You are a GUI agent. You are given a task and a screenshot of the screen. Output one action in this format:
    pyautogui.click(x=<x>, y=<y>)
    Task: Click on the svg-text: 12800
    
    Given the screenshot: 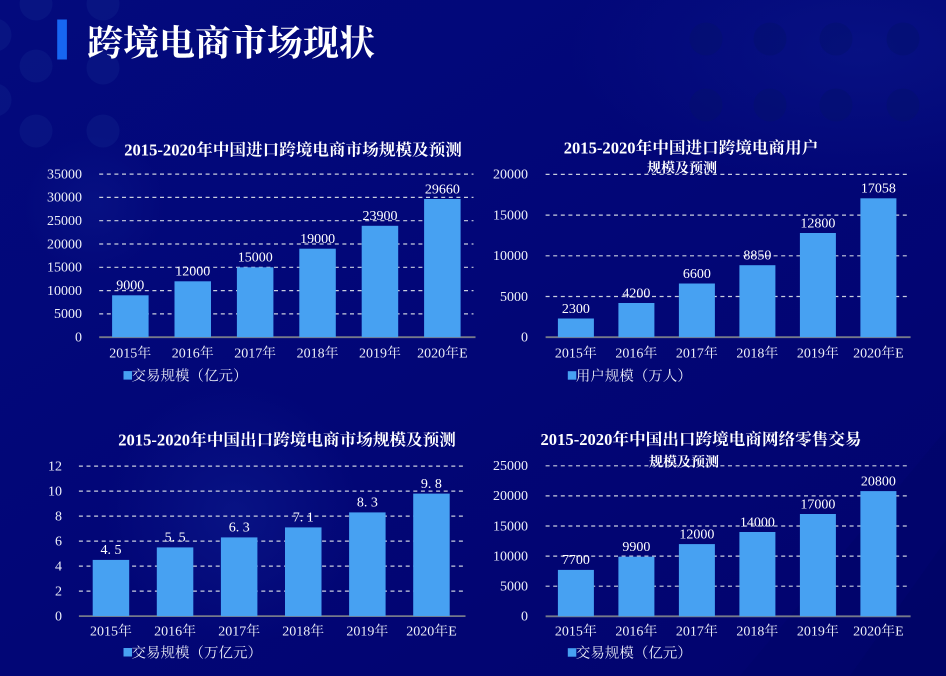 What is the action you would take?
    pyautogui.click(x=817, y=223)
    